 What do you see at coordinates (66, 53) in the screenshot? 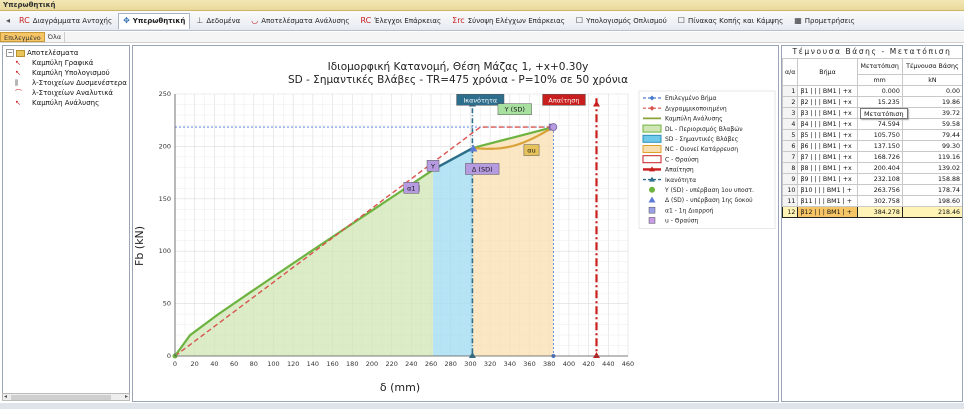
I see `tree-root: − Αποτελέσματα` at bounding box center [66, 53].